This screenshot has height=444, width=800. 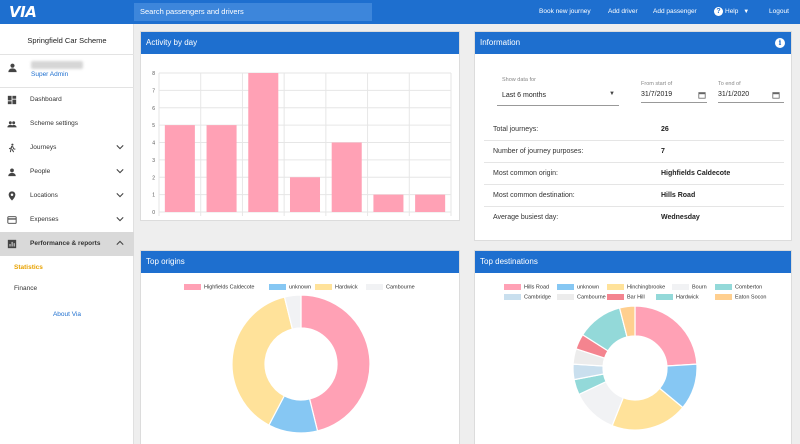 What do you see at coordinates (23, 12) in the screenshot?
I see `via-logo: VIA` at bounding box center [23, 12].